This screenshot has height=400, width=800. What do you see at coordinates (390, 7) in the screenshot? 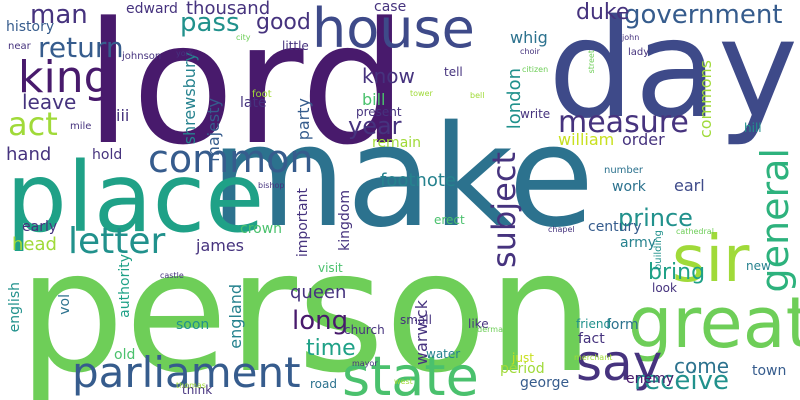
I see `word-case: case` at bounding box center [390, 7].